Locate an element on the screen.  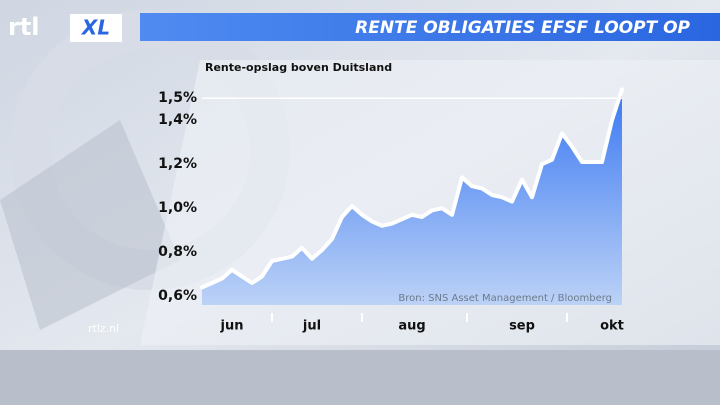
website: rtlz.nl is located at coordinates (103, 328).